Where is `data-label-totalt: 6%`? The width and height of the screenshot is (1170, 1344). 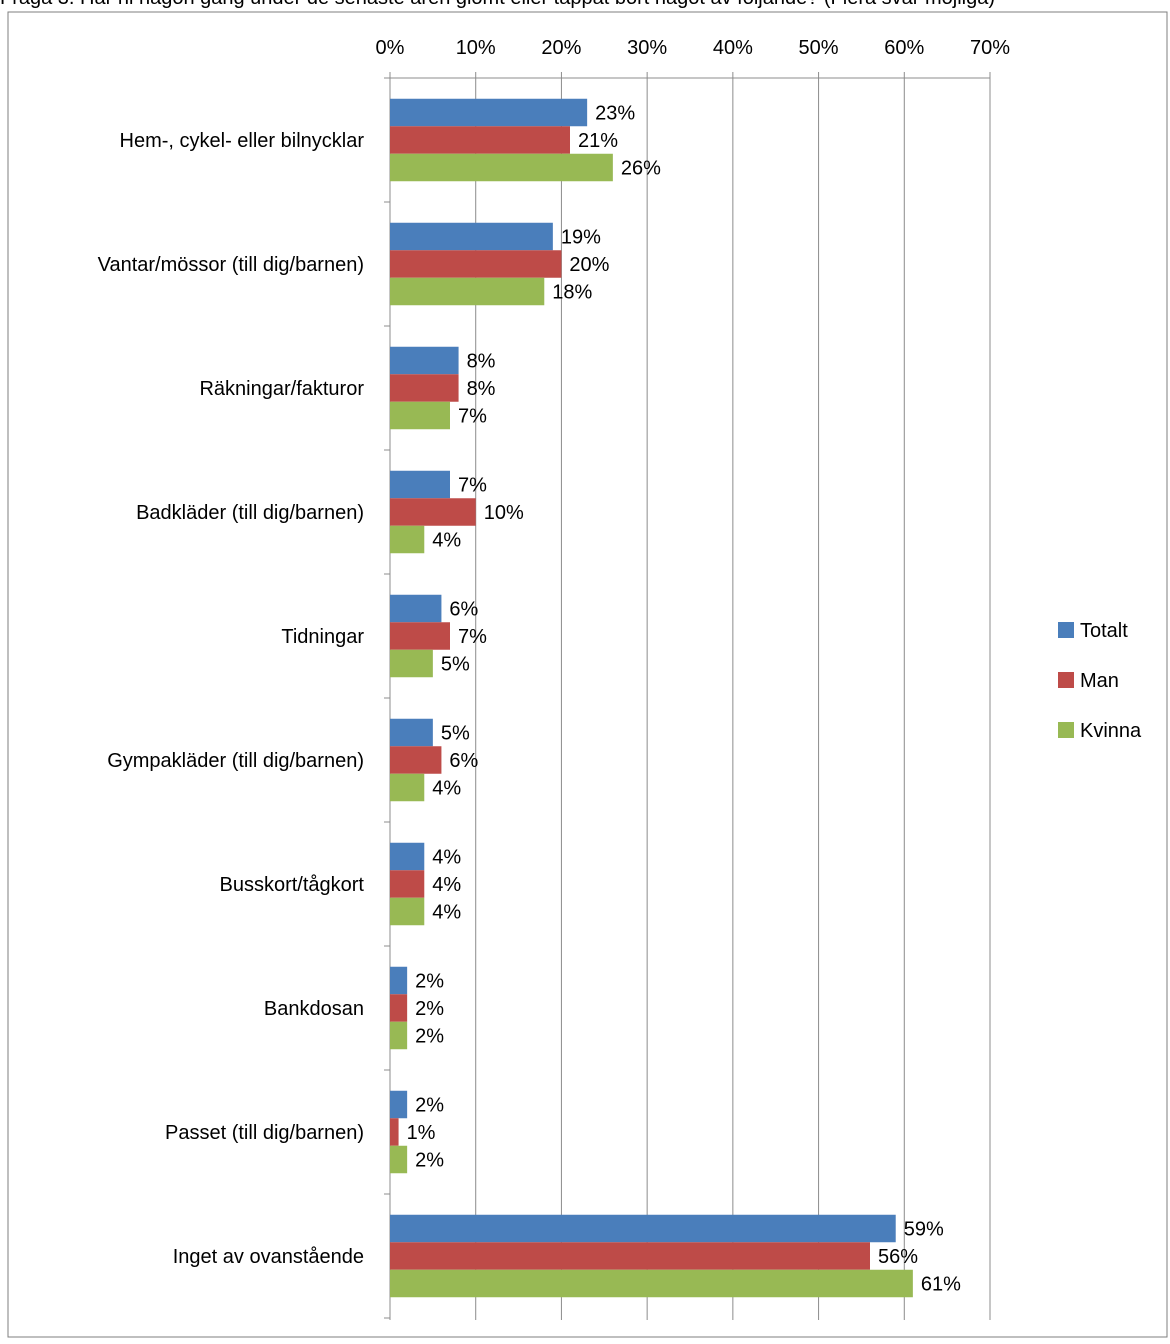
data-label-totalt: 6% is located at coordinates (463, 610).